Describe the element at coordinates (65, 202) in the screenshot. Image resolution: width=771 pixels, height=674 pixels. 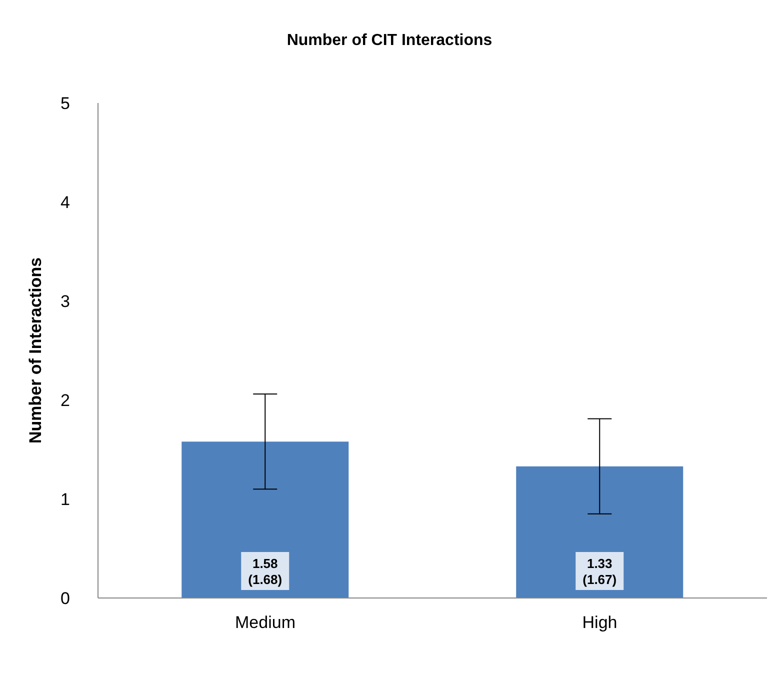
I see `y-tick-label: 4` at that location.